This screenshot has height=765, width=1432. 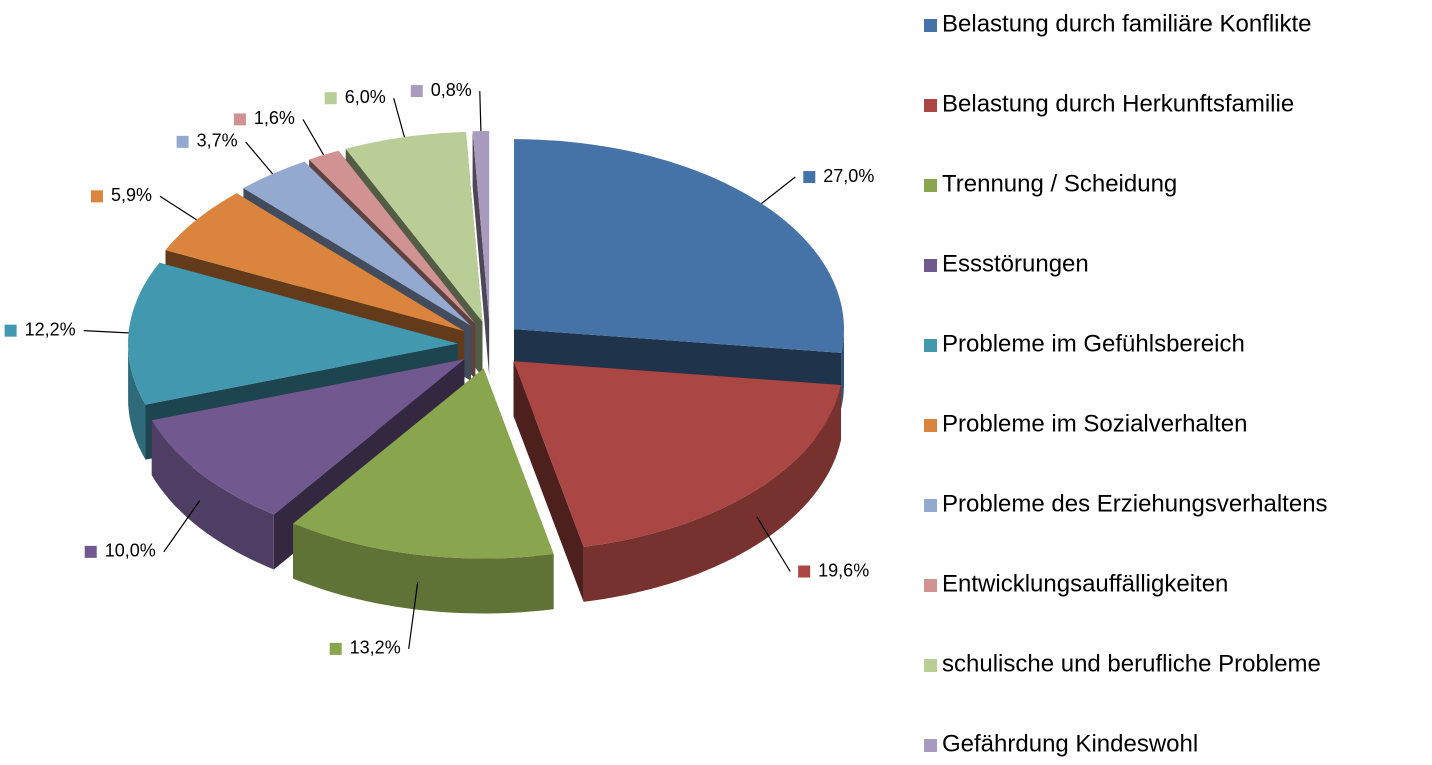 What do you see at coordinates (1135, 503) in the screenshot?
I see `legend-label: Probleme des Erziehungsverhaltens` at bounding box center [1135, 503].